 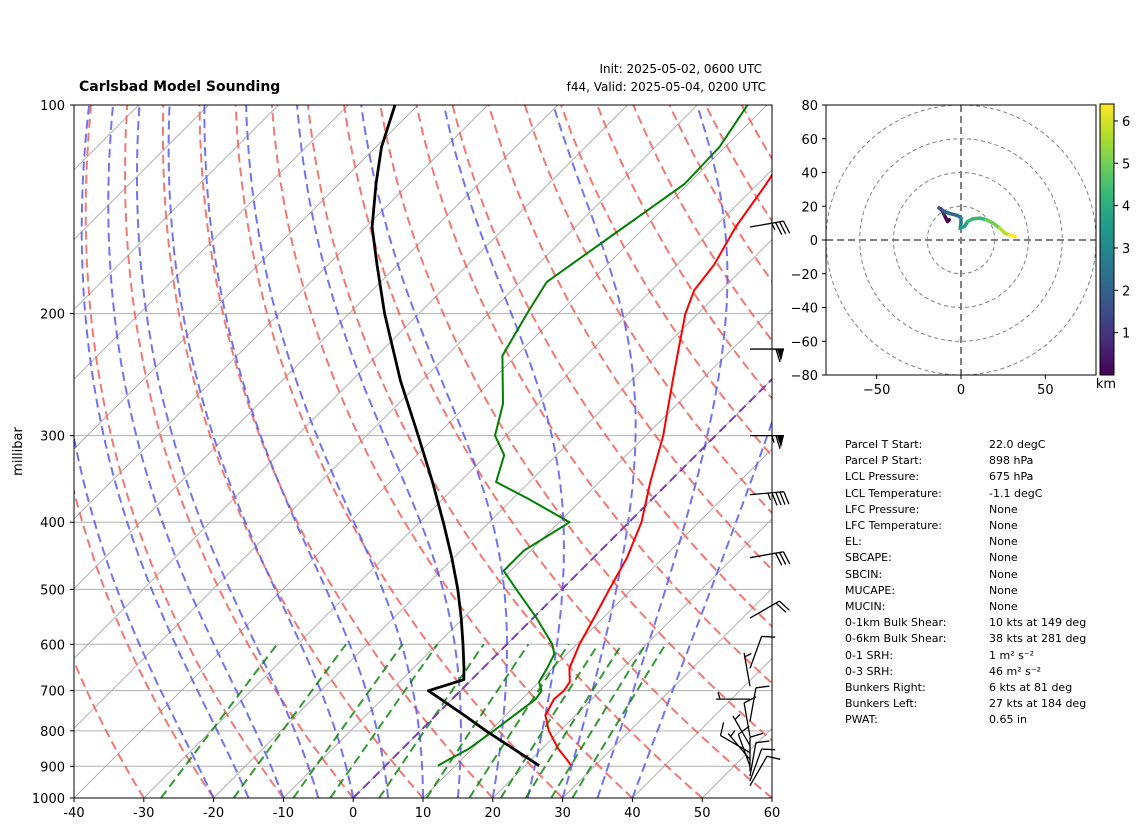 What do you see at coordinates (965, 526) in the screenshot?
I see `parameter-row: LFC Temperature: None` at bounding box center [965, 526].